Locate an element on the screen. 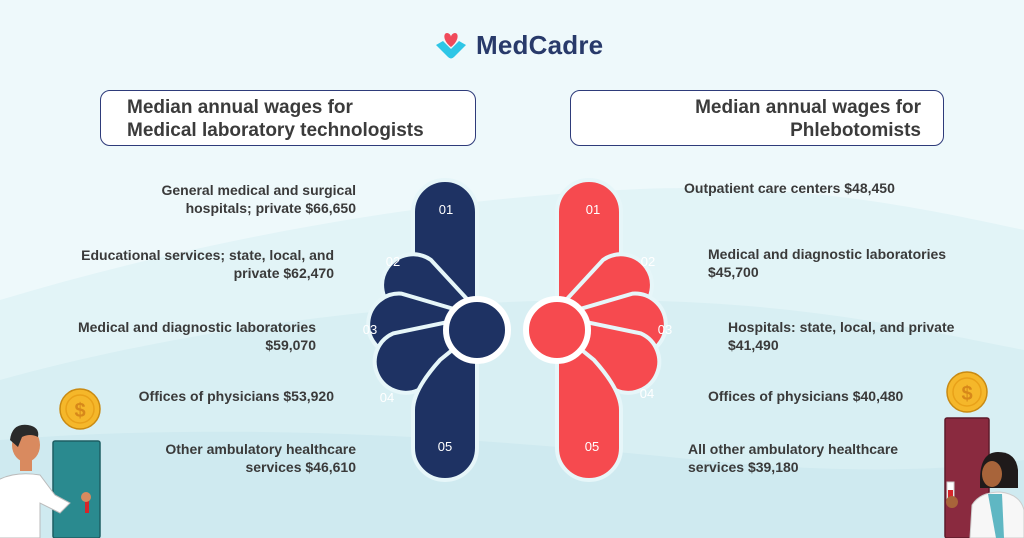 This screenshot has height=538, width=1024. left-item-01-line2: hospitals; private $66,650 is located at coordinates (270, 208).